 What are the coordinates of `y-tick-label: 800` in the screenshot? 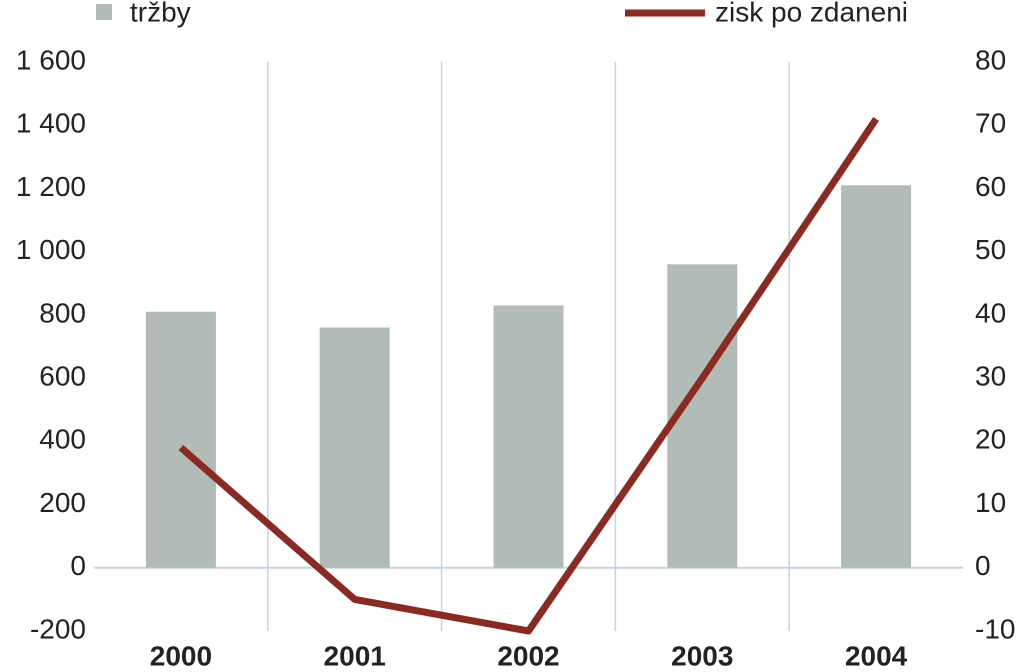 It's located at (62, 312).